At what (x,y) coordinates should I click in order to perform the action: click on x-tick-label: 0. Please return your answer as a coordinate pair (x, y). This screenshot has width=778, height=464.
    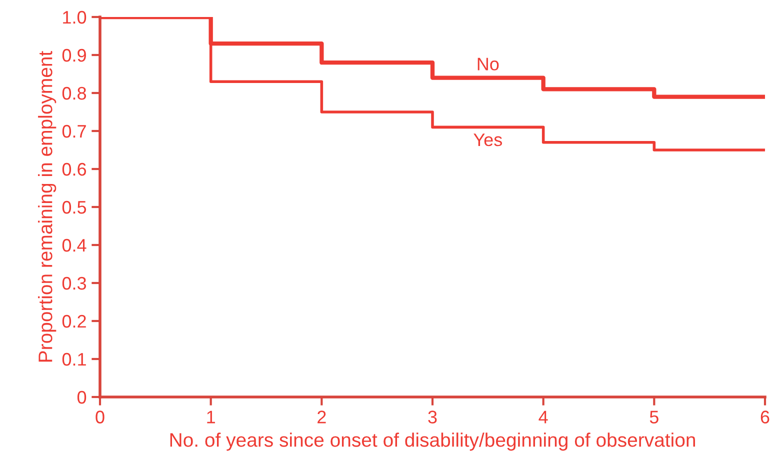
    Looking at the image, I should click on (100, 417).